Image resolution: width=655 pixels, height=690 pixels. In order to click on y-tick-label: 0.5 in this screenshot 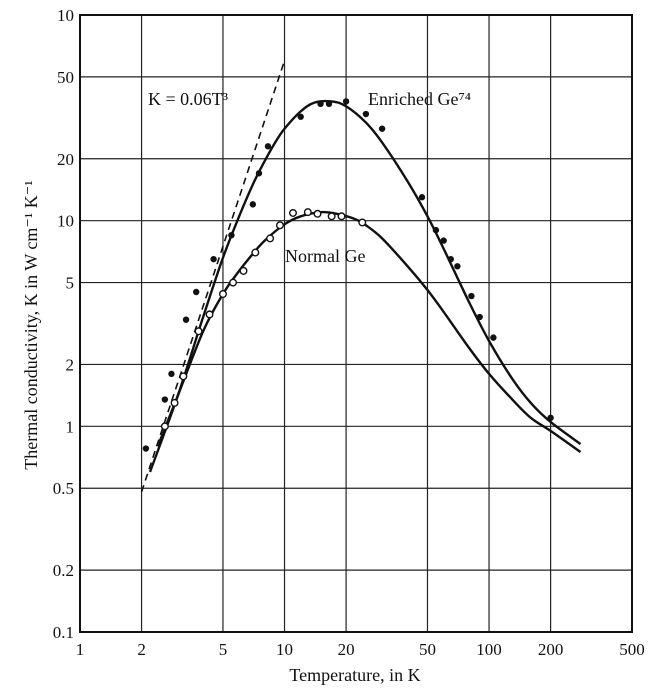, I will do `click(63, 488)`.